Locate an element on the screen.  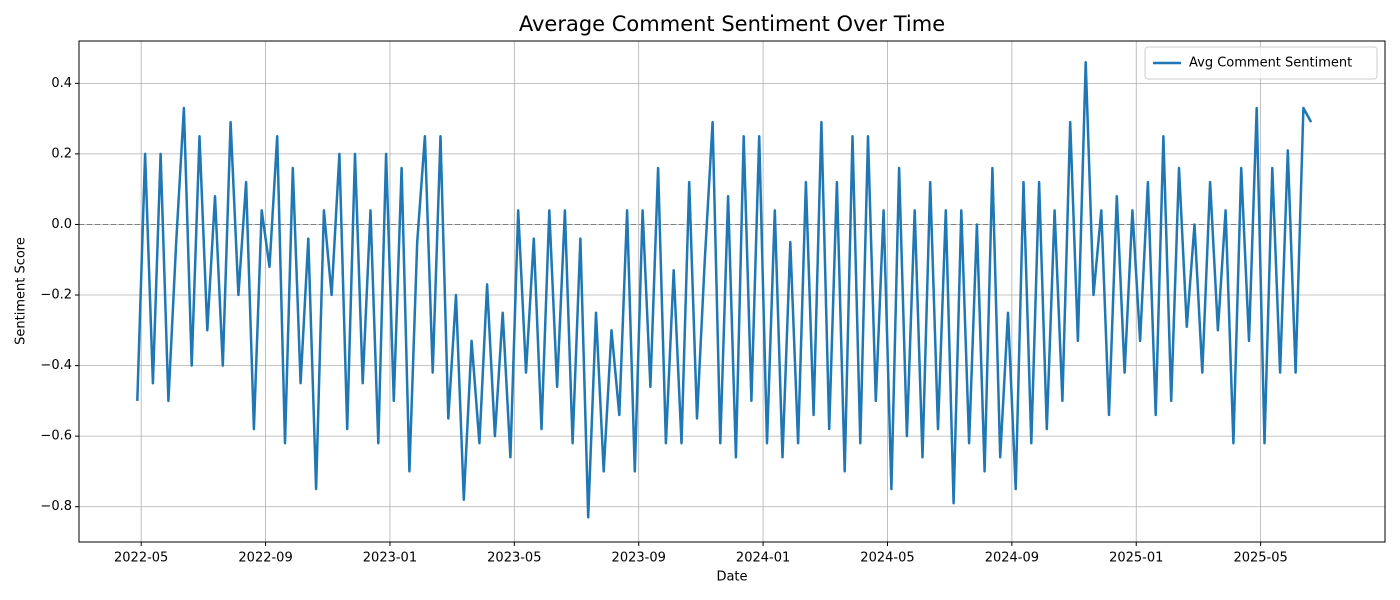
x-tick-label: 2024-01 is located at coordinates (763, 558).